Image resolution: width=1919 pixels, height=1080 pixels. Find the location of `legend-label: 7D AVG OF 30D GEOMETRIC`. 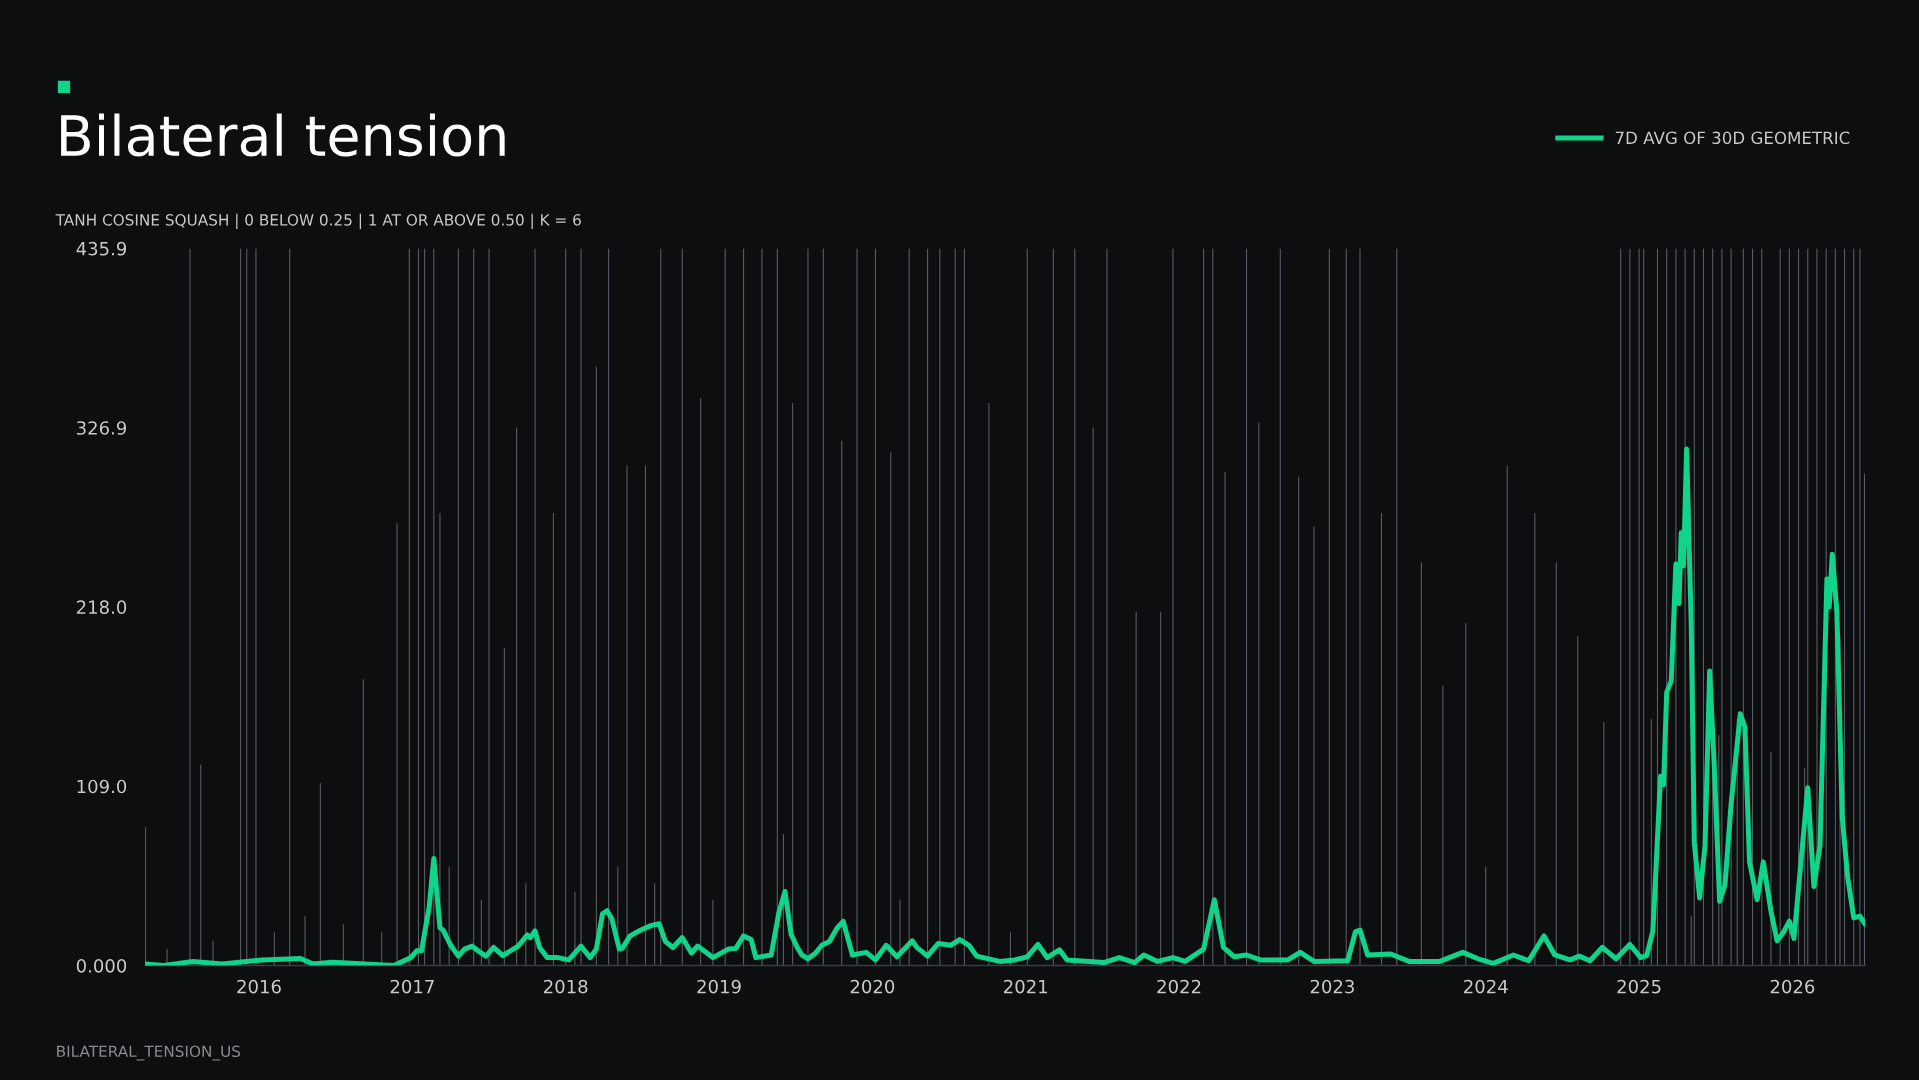

legend-label: 7D AVG OF 30D GEOMETRIC is located at coordinates (1732, 138).